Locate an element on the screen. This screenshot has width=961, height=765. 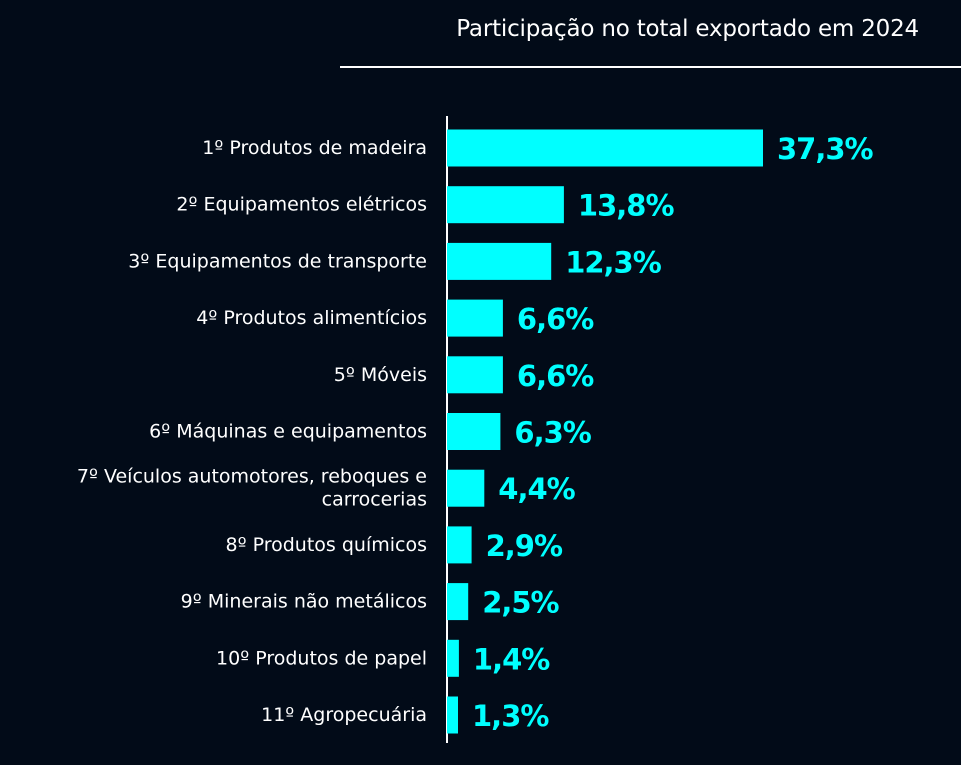
category-label-8: 8º Produtos químicos is located at coordinates (326, 545).